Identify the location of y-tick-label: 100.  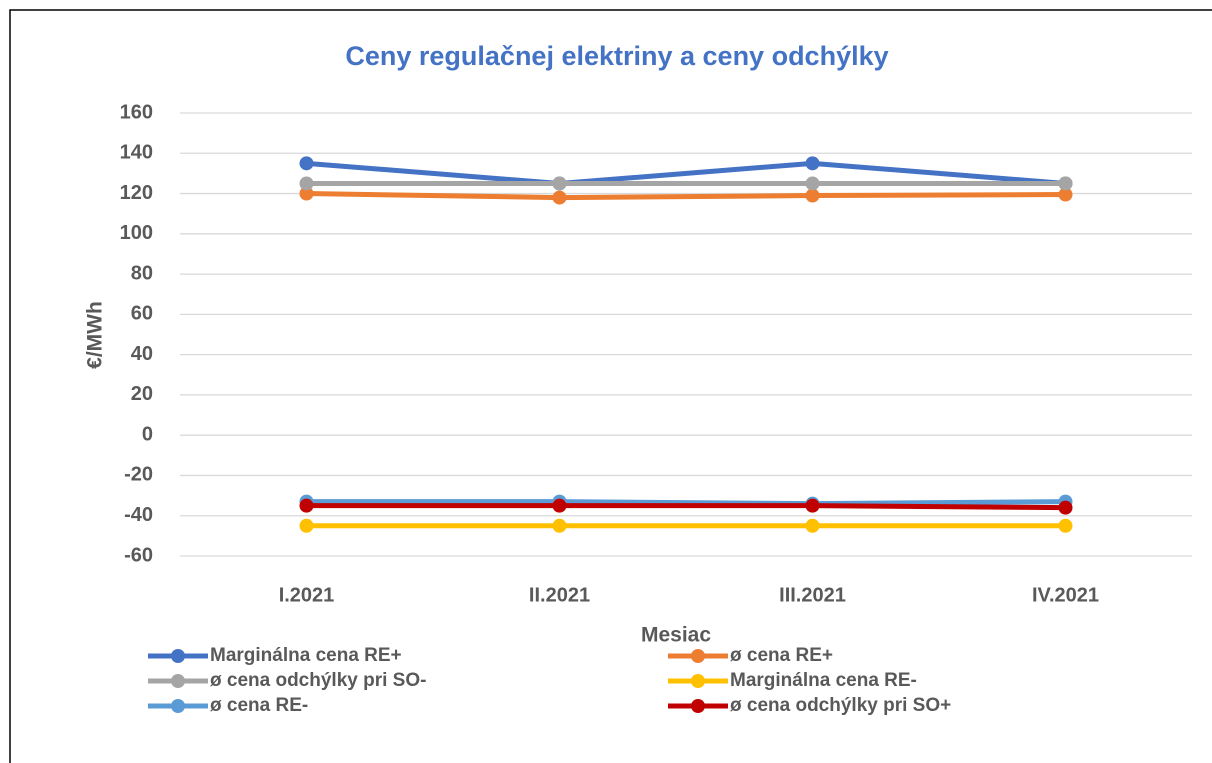
(136, 233).